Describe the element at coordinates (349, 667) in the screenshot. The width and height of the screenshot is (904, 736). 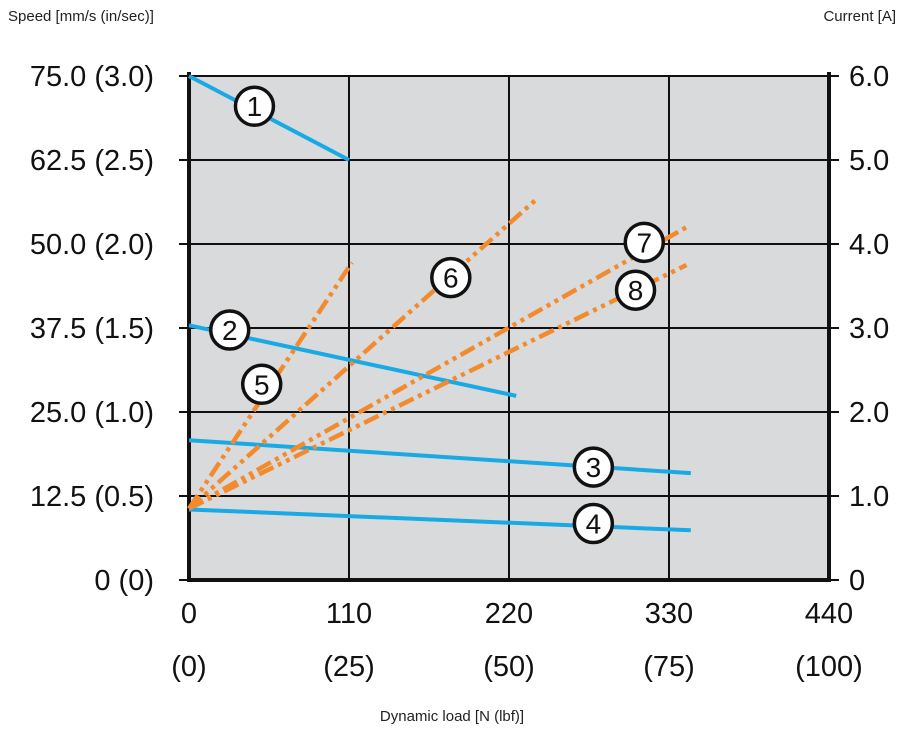
I see `x-tick-sublabel: (25)` at that location.